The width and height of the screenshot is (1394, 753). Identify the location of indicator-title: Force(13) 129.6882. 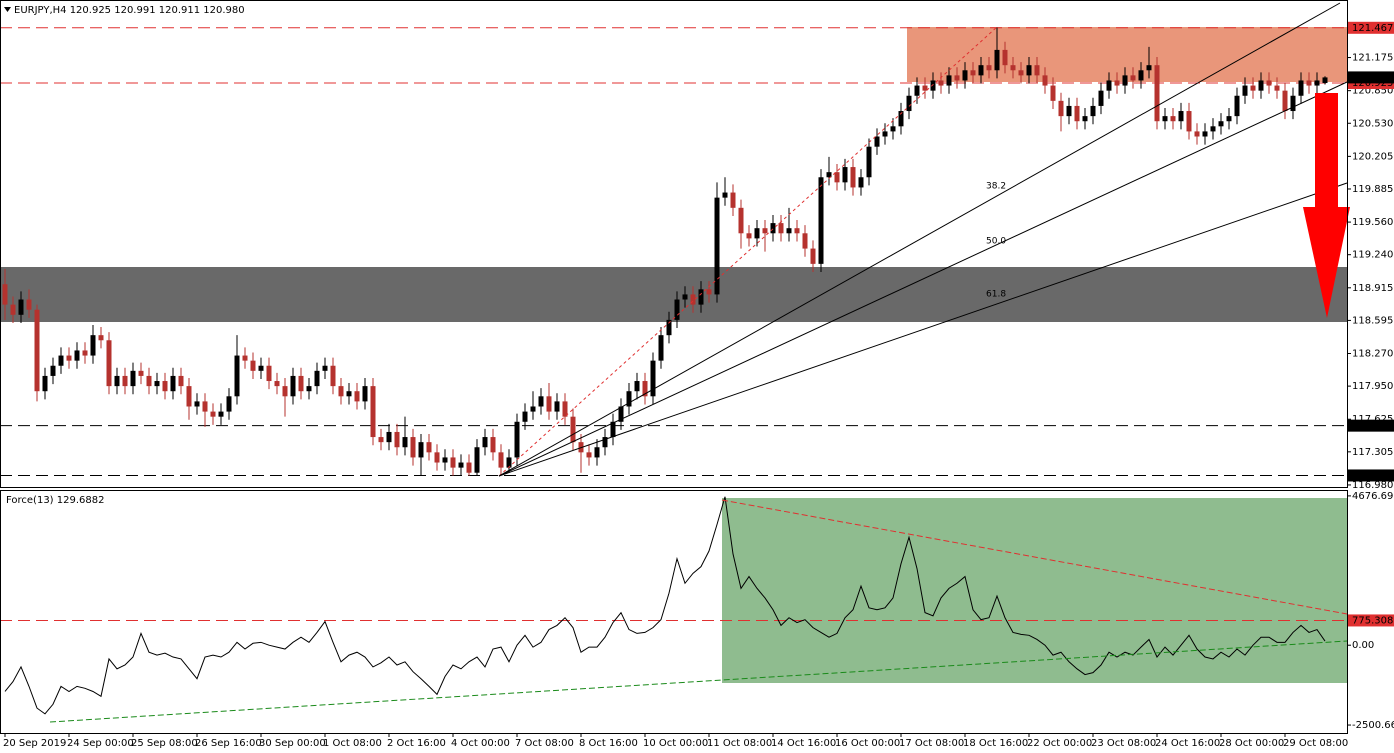
(55, 500).